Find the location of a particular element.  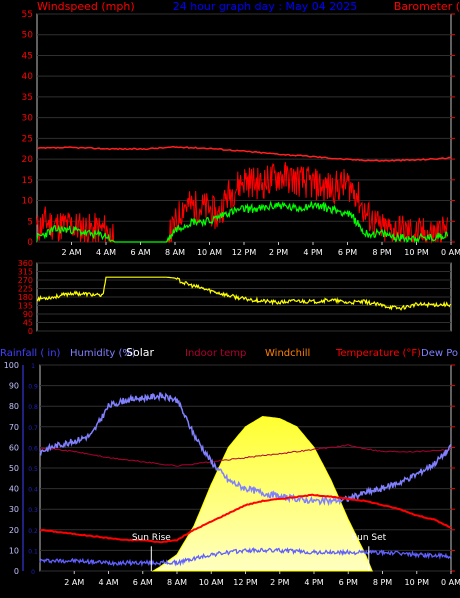

climate-y-tick-label: 10 is located at coordinates (14, 550).